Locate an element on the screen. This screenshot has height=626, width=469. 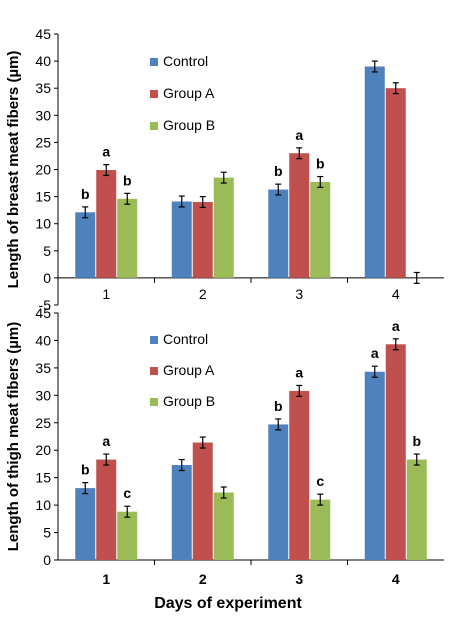
y-tick-label: -5 is located at coordinates (45, 305).